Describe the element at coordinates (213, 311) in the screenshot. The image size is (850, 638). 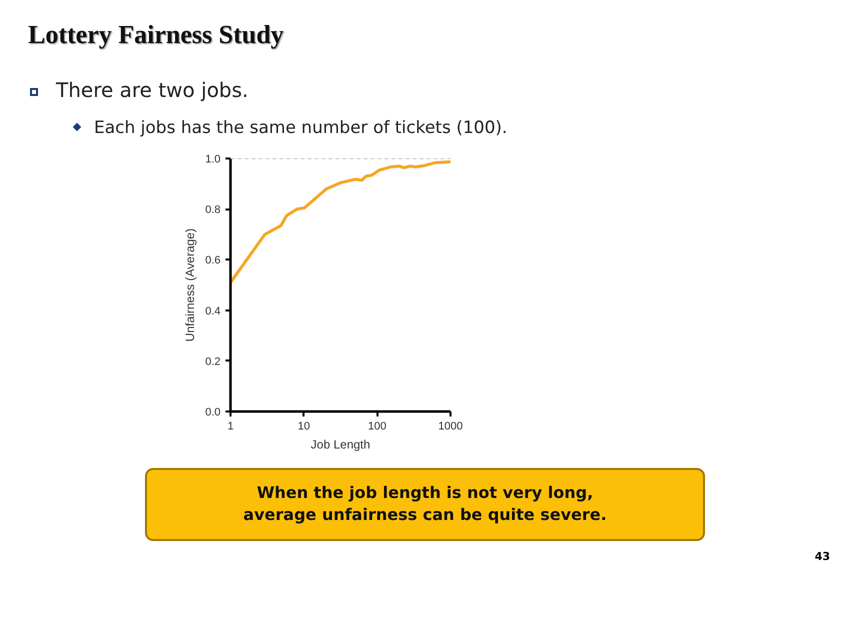
I see `y-tick-label: 0.4` at that location.